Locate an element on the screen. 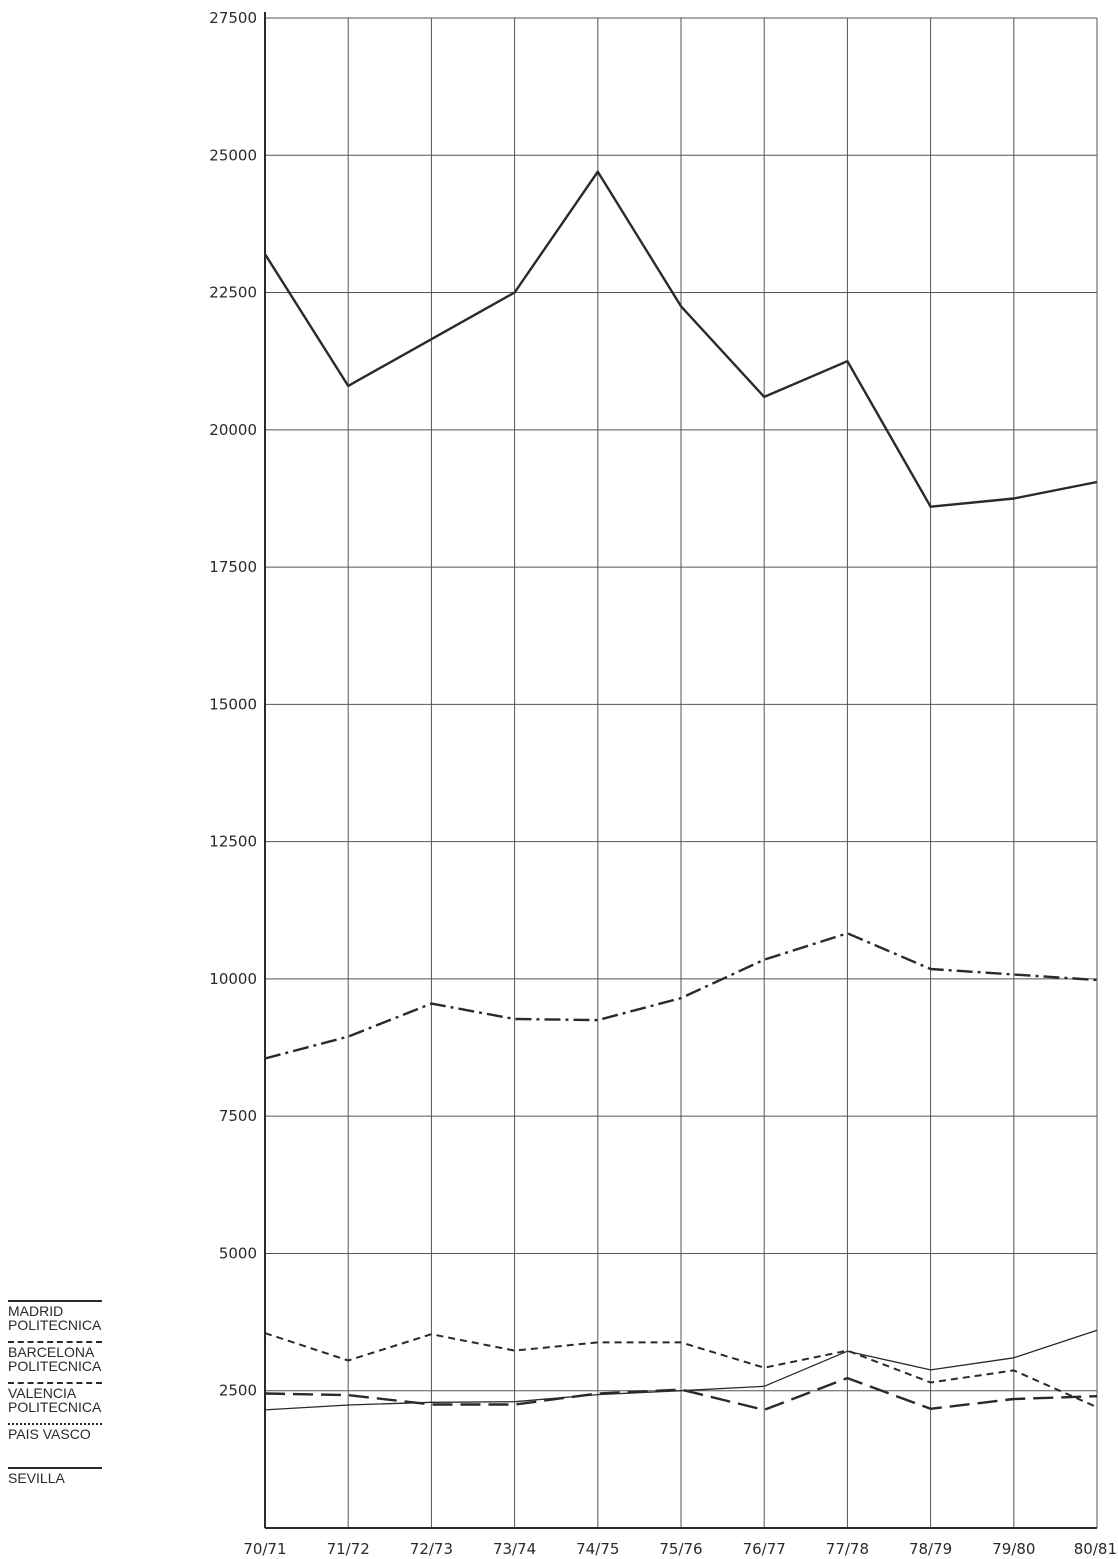  x-tick-label: 80/81 is located at coordinates (1095, 1549).